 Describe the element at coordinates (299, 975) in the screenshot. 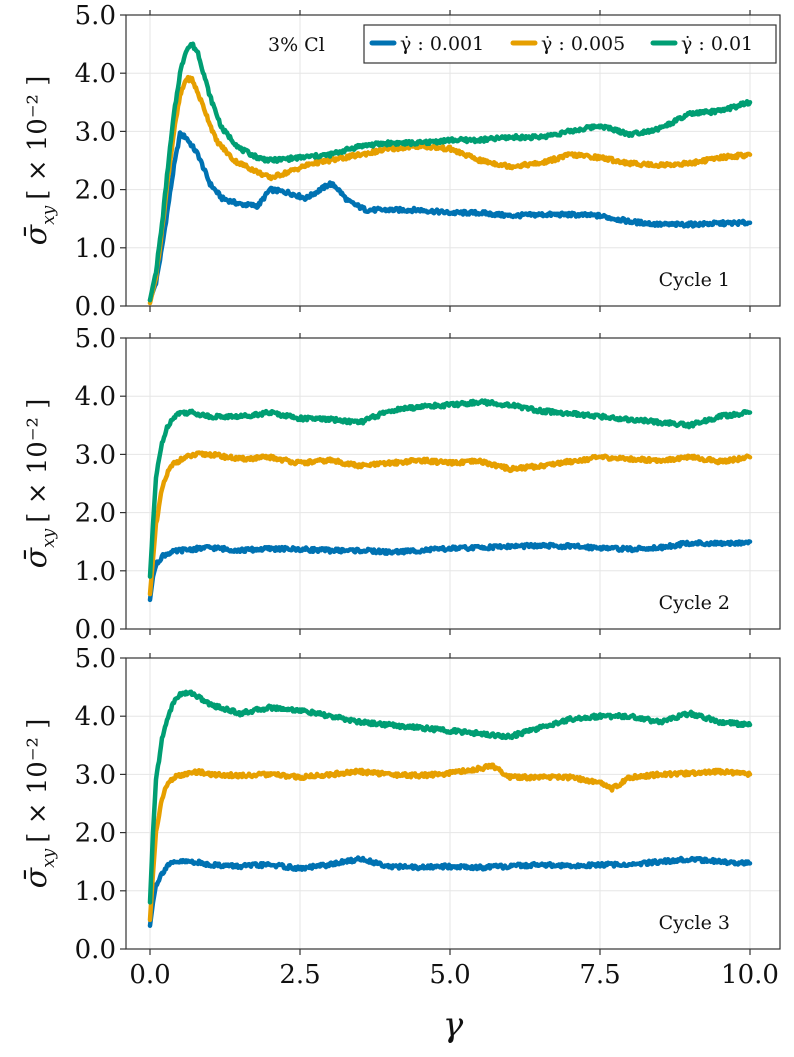

I see `x-tick-label: 2.5` at that location.